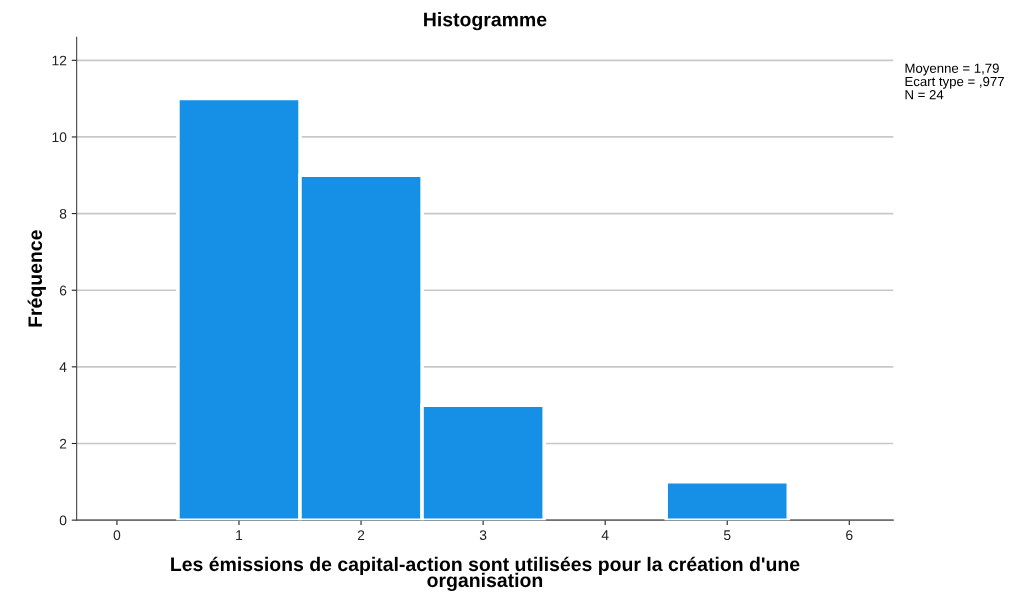 The image size is (1022, 602). I want to click on text: Moyenne = 1,79, so click(952, 69).